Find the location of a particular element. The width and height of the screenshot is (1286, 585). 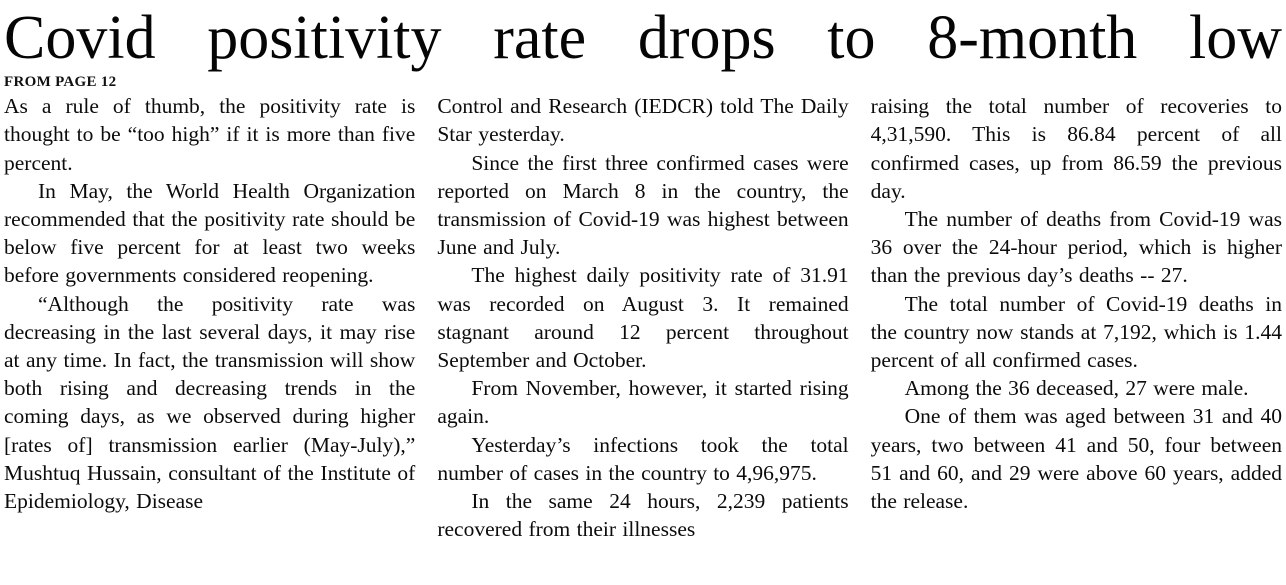

continuation-kicker: FROM PAGE 12 is located at coordinates (60, 82).